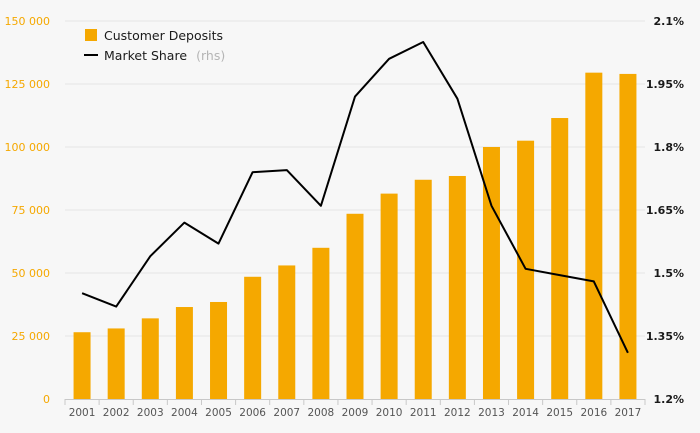 The width and height of the screenshot is (700, 433). What do you see at coordinates (218, 413) in the screenshot?
I see `x-tick-label: 2005` at bounding box center [218, 413].